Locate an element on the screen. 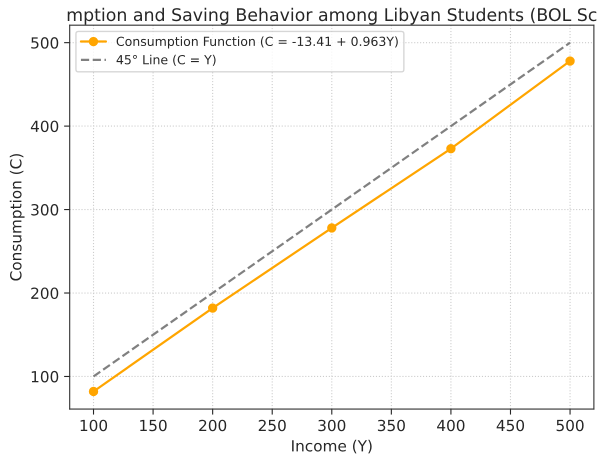  legend-label: 45° Line (C = Y) is located at coordinates (166, 60).